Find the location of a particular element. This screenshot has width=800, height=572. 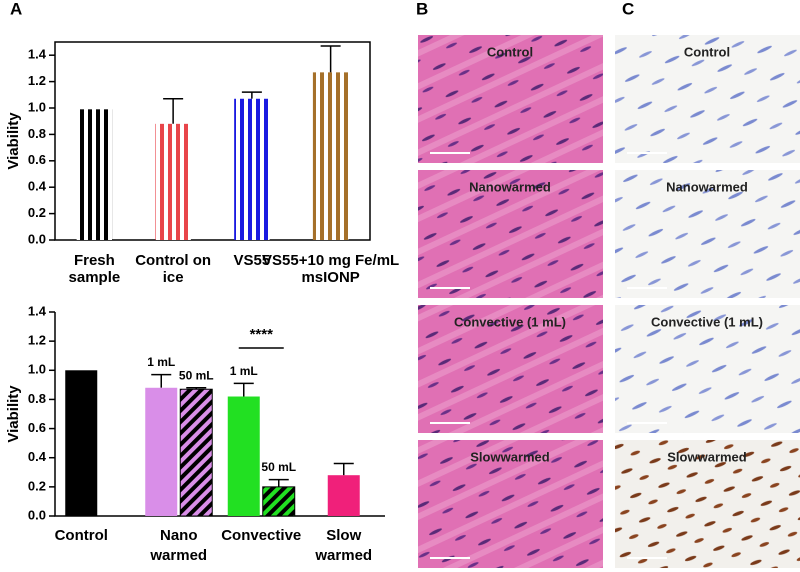

axes-frame is located at coordinates (212, 141).